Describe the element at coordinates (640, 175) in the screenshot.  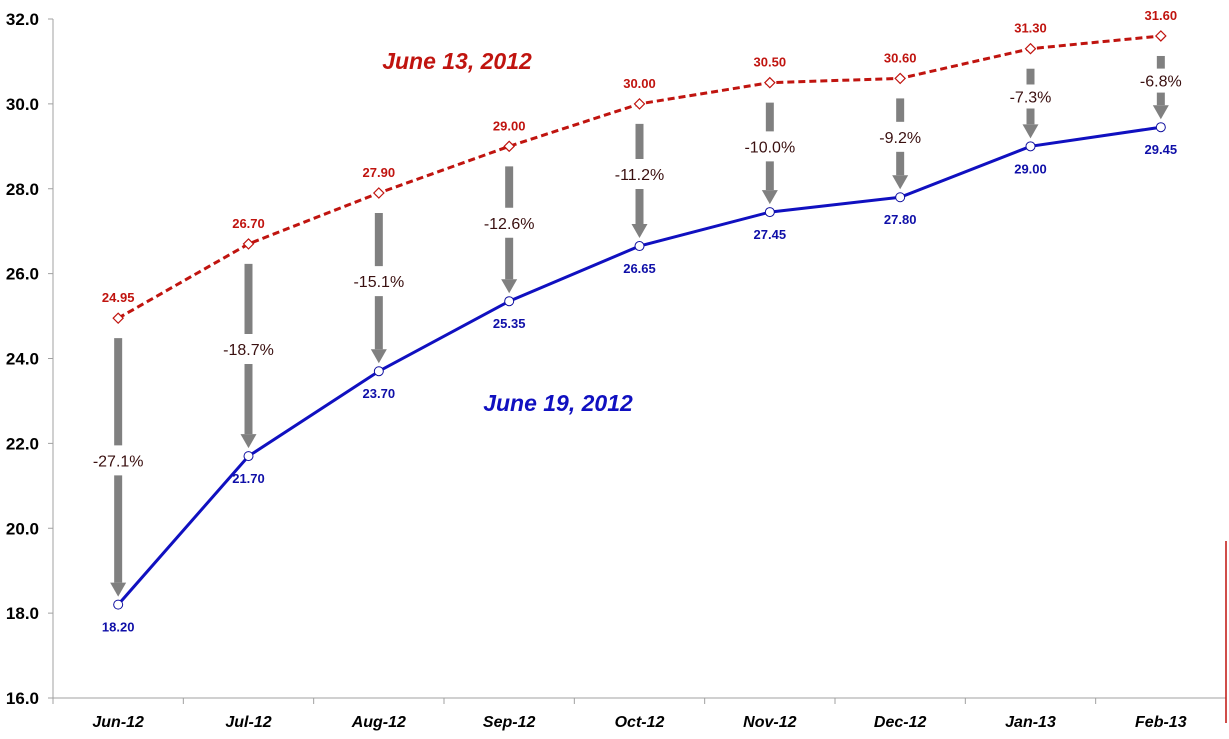
I see `percent-change-label: -11.2%` at that location.